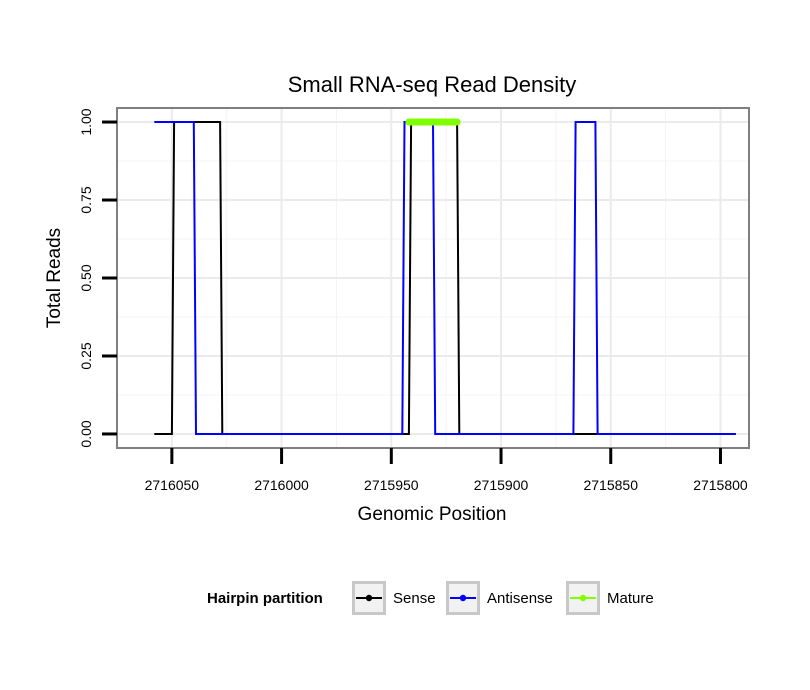  What do you see at coordinates (610, 485) in the screenshot?
I see `x-tick-label: 2715850` at bounding box center [610, 485].